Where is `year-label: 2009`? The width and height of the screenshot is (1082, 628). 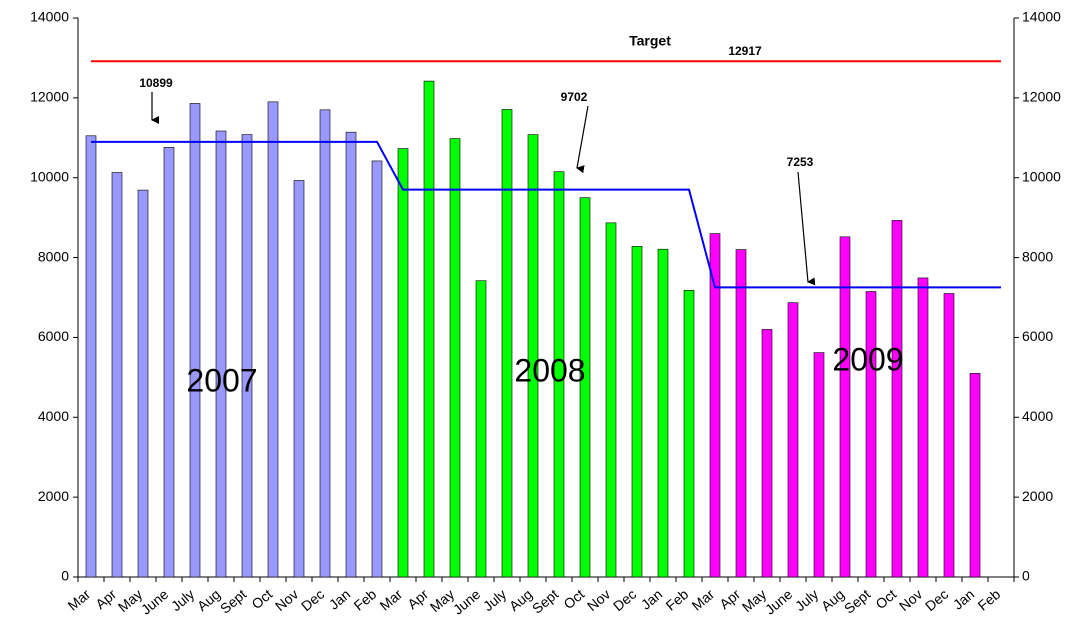 year-label: 2009 is located at coordinates (867, 359).